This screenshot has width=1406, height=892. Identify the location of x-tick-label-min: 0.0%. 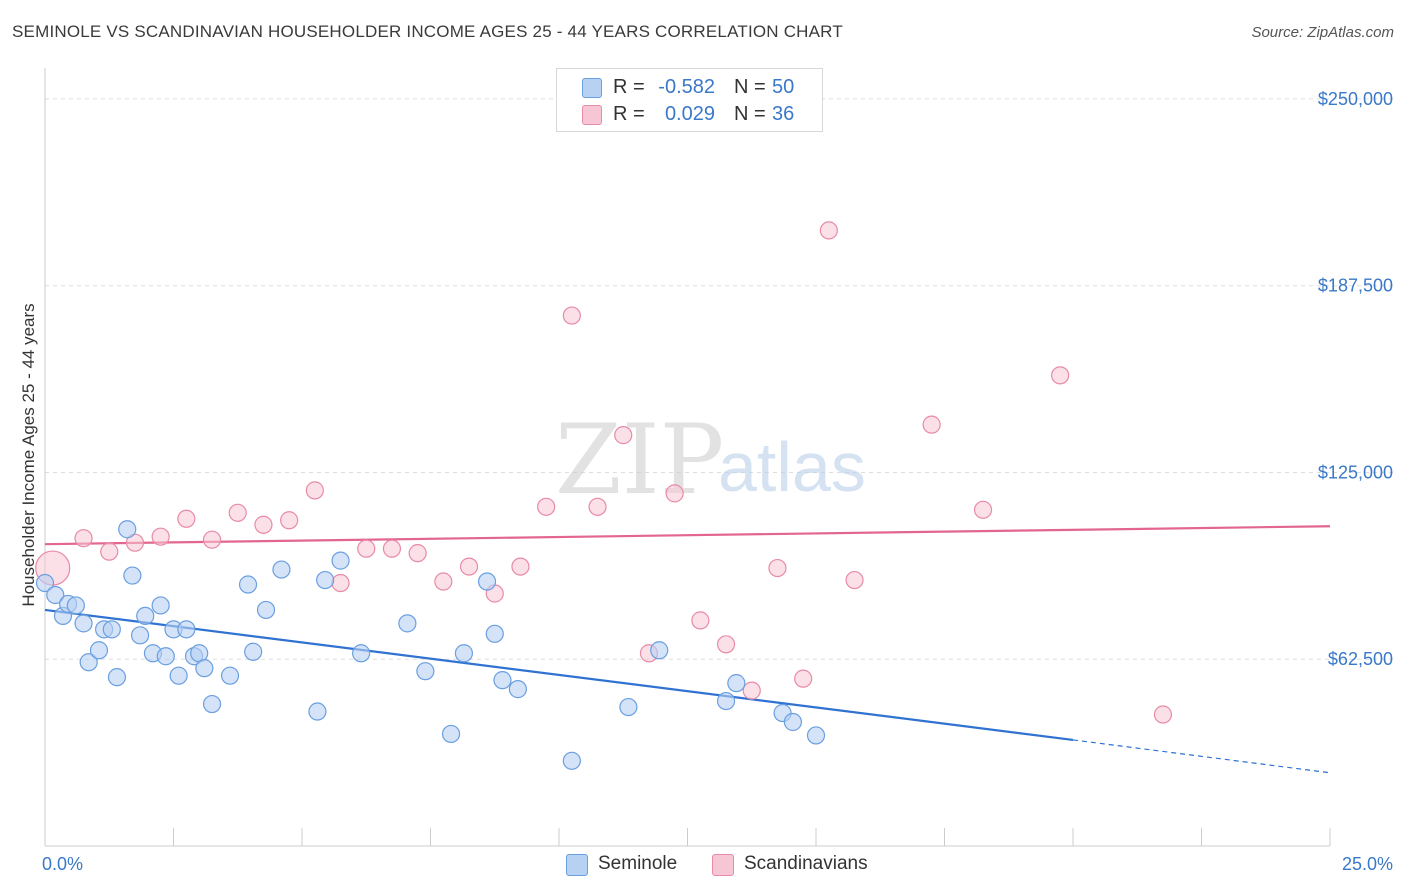
(62, 864).